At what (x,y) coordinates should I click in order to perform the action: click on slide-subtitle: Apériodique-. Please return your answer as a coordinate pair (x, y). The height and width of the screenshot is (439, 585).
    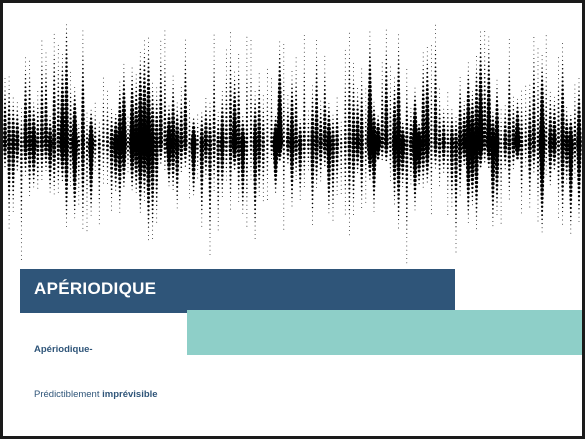
    Looking at the image, I should click on (63, 349).